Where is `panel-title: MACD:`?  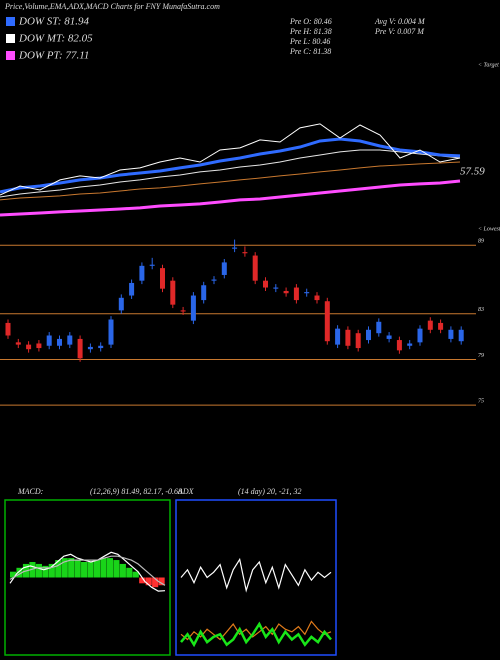 panel-title: MACD: is located at coordinates (30, 491).